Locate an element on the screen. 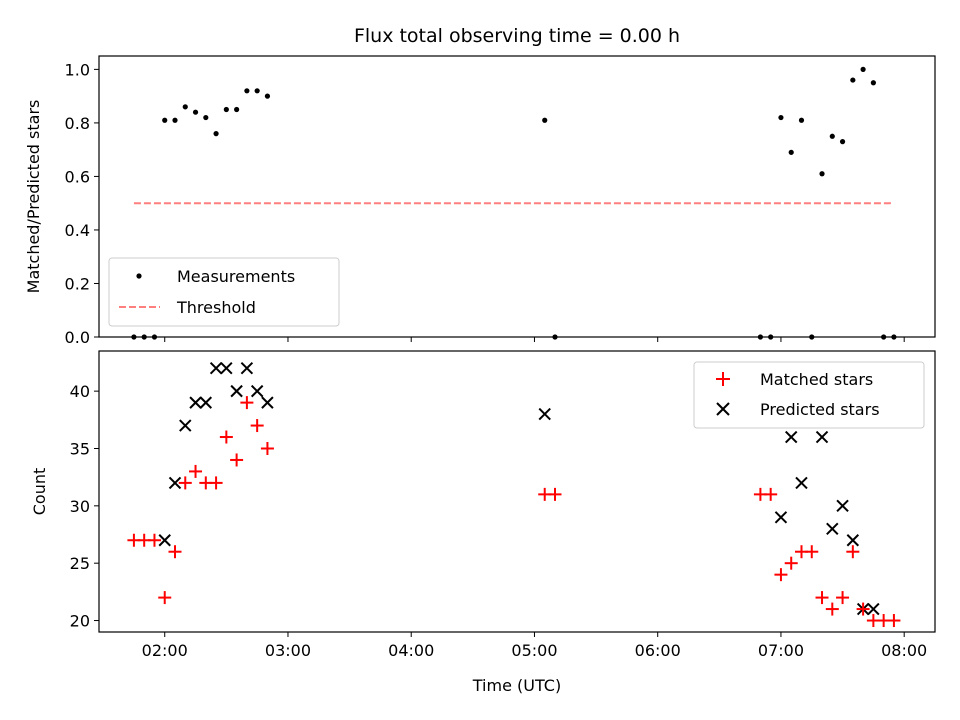 The height and width of the screenshot is (720, 960). x-tick-label: 08:00 is located at coordinates (904, 650).